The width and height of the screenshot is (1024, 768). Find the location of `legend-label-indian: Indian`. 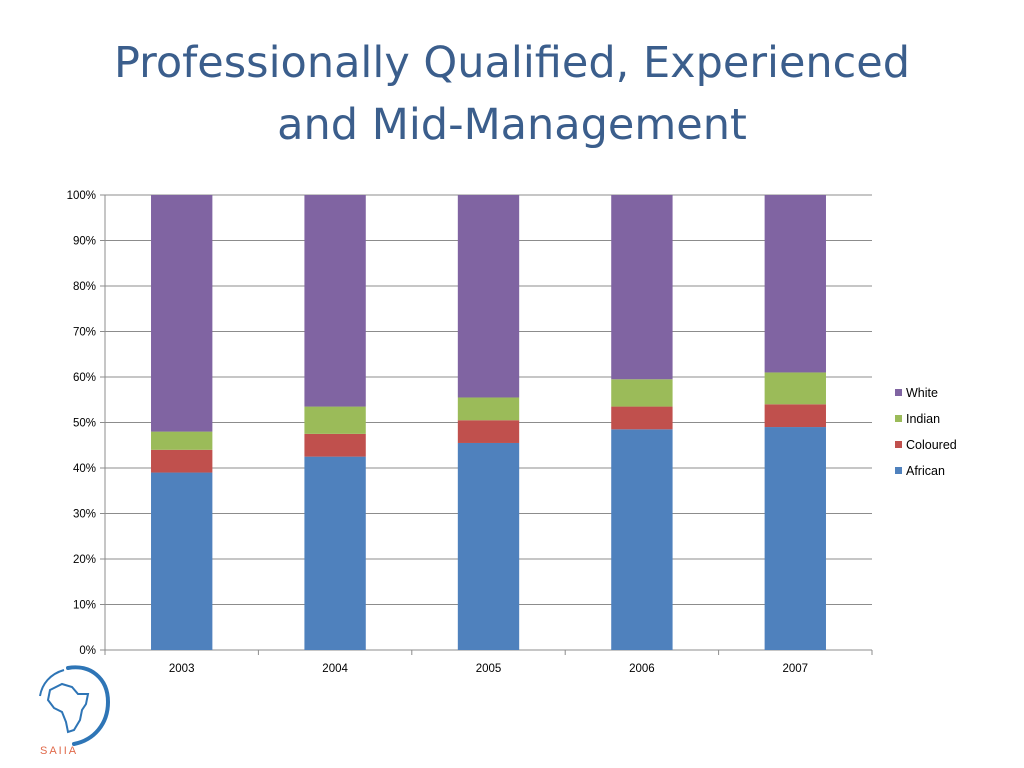

legend-label-indian: Indian is located at coordinates (923, 419).